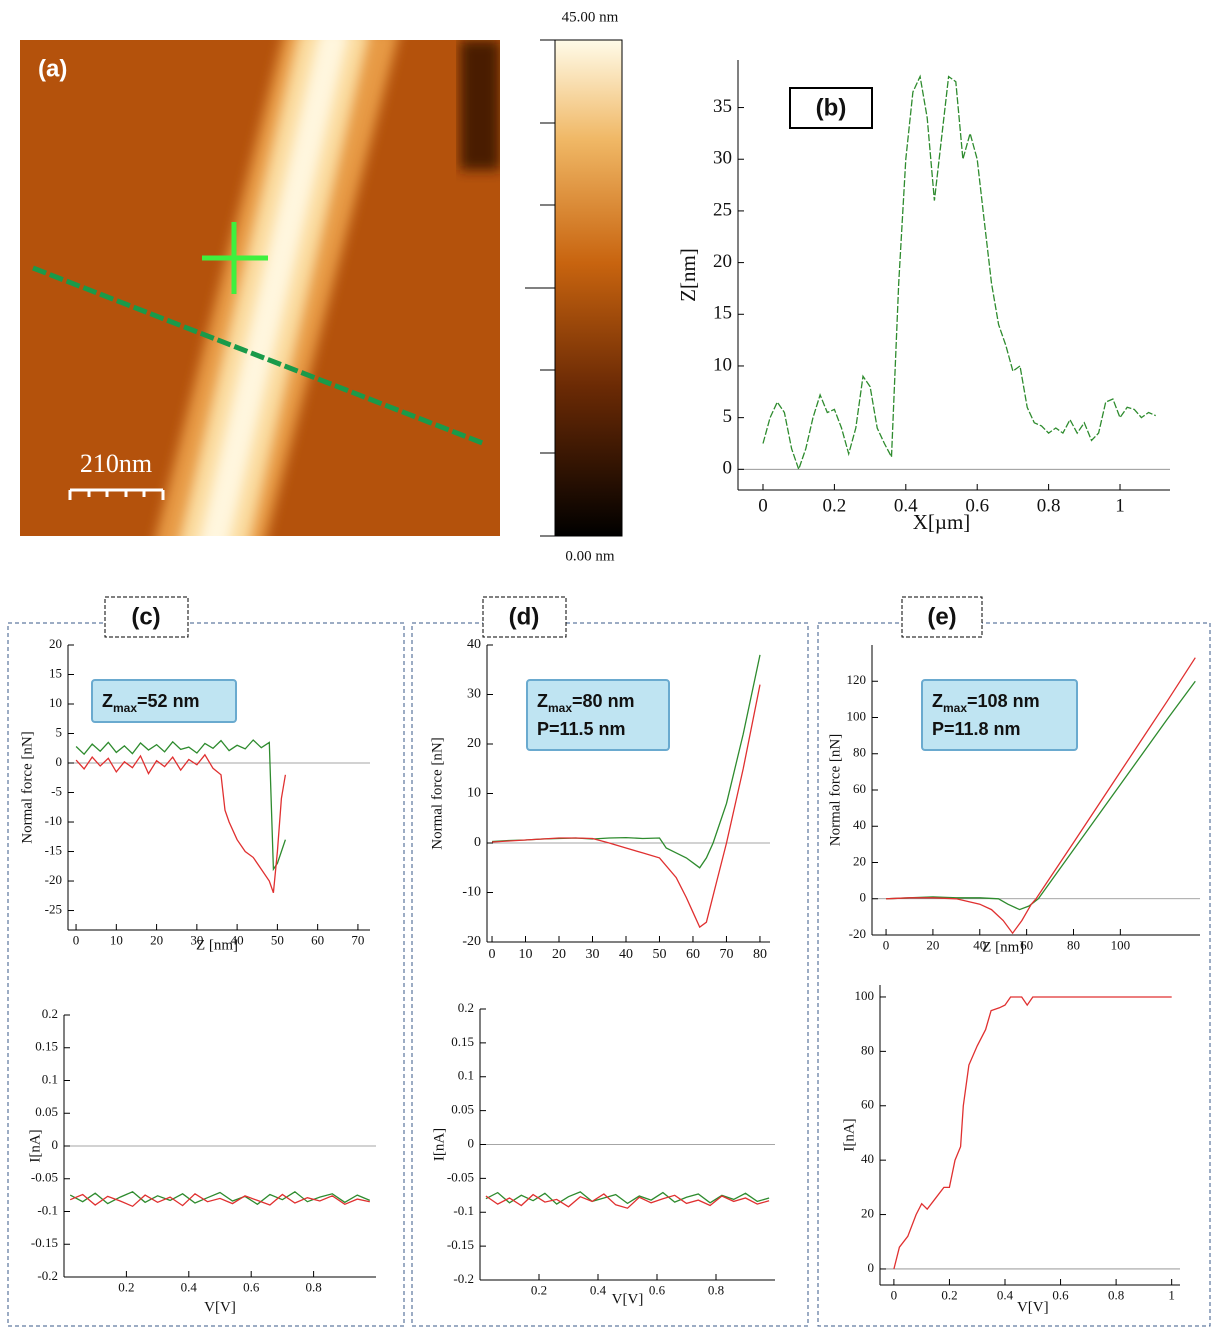 The image size is (1213, 1327). I want to click on annotation: Zmax=52 nm, so click(151, 703).